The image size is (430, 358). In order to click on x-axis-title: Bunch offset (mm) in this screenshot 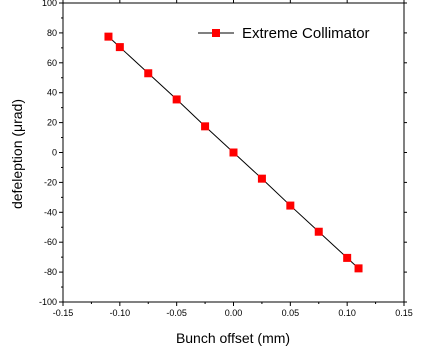, I will do `click(233, 338)`.